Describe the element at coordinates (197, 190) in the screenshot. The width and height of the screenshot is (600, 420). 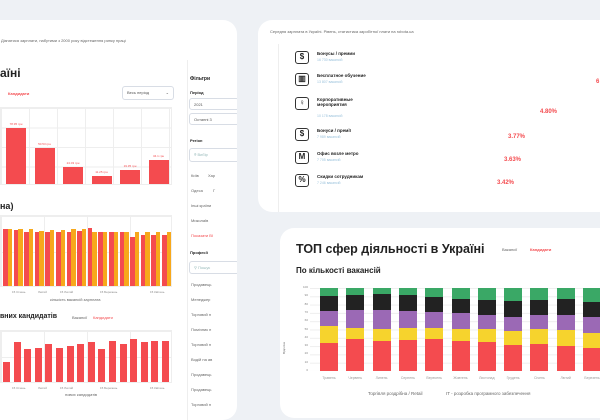
I see `region-tag: Одеса` at that location.